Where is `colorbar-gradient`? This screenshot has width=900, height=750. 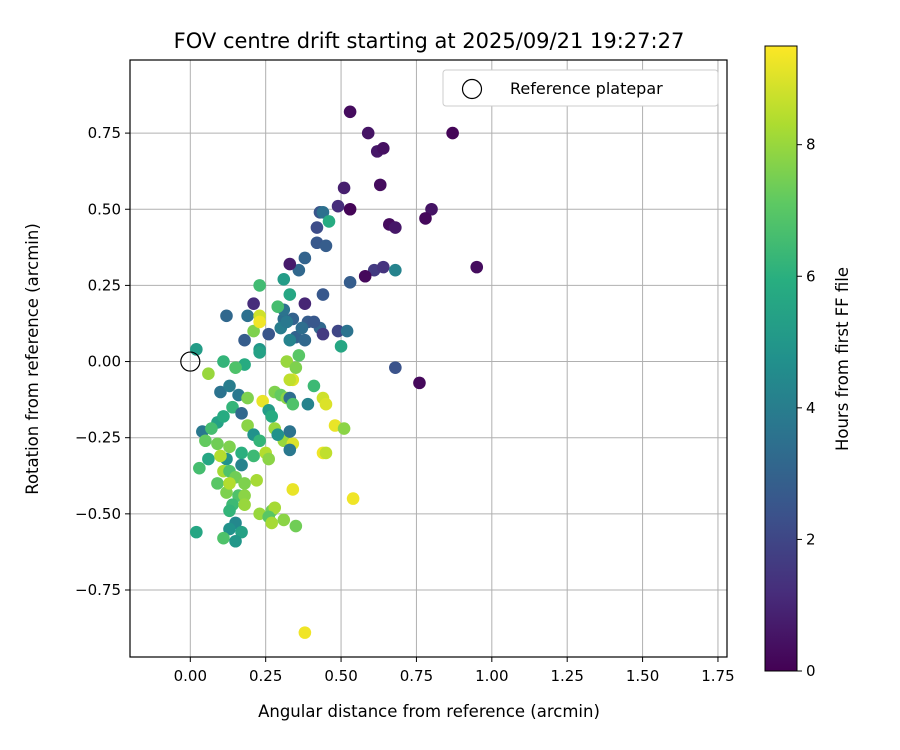 colorbar-gradient is located at coordinates (781, 358).